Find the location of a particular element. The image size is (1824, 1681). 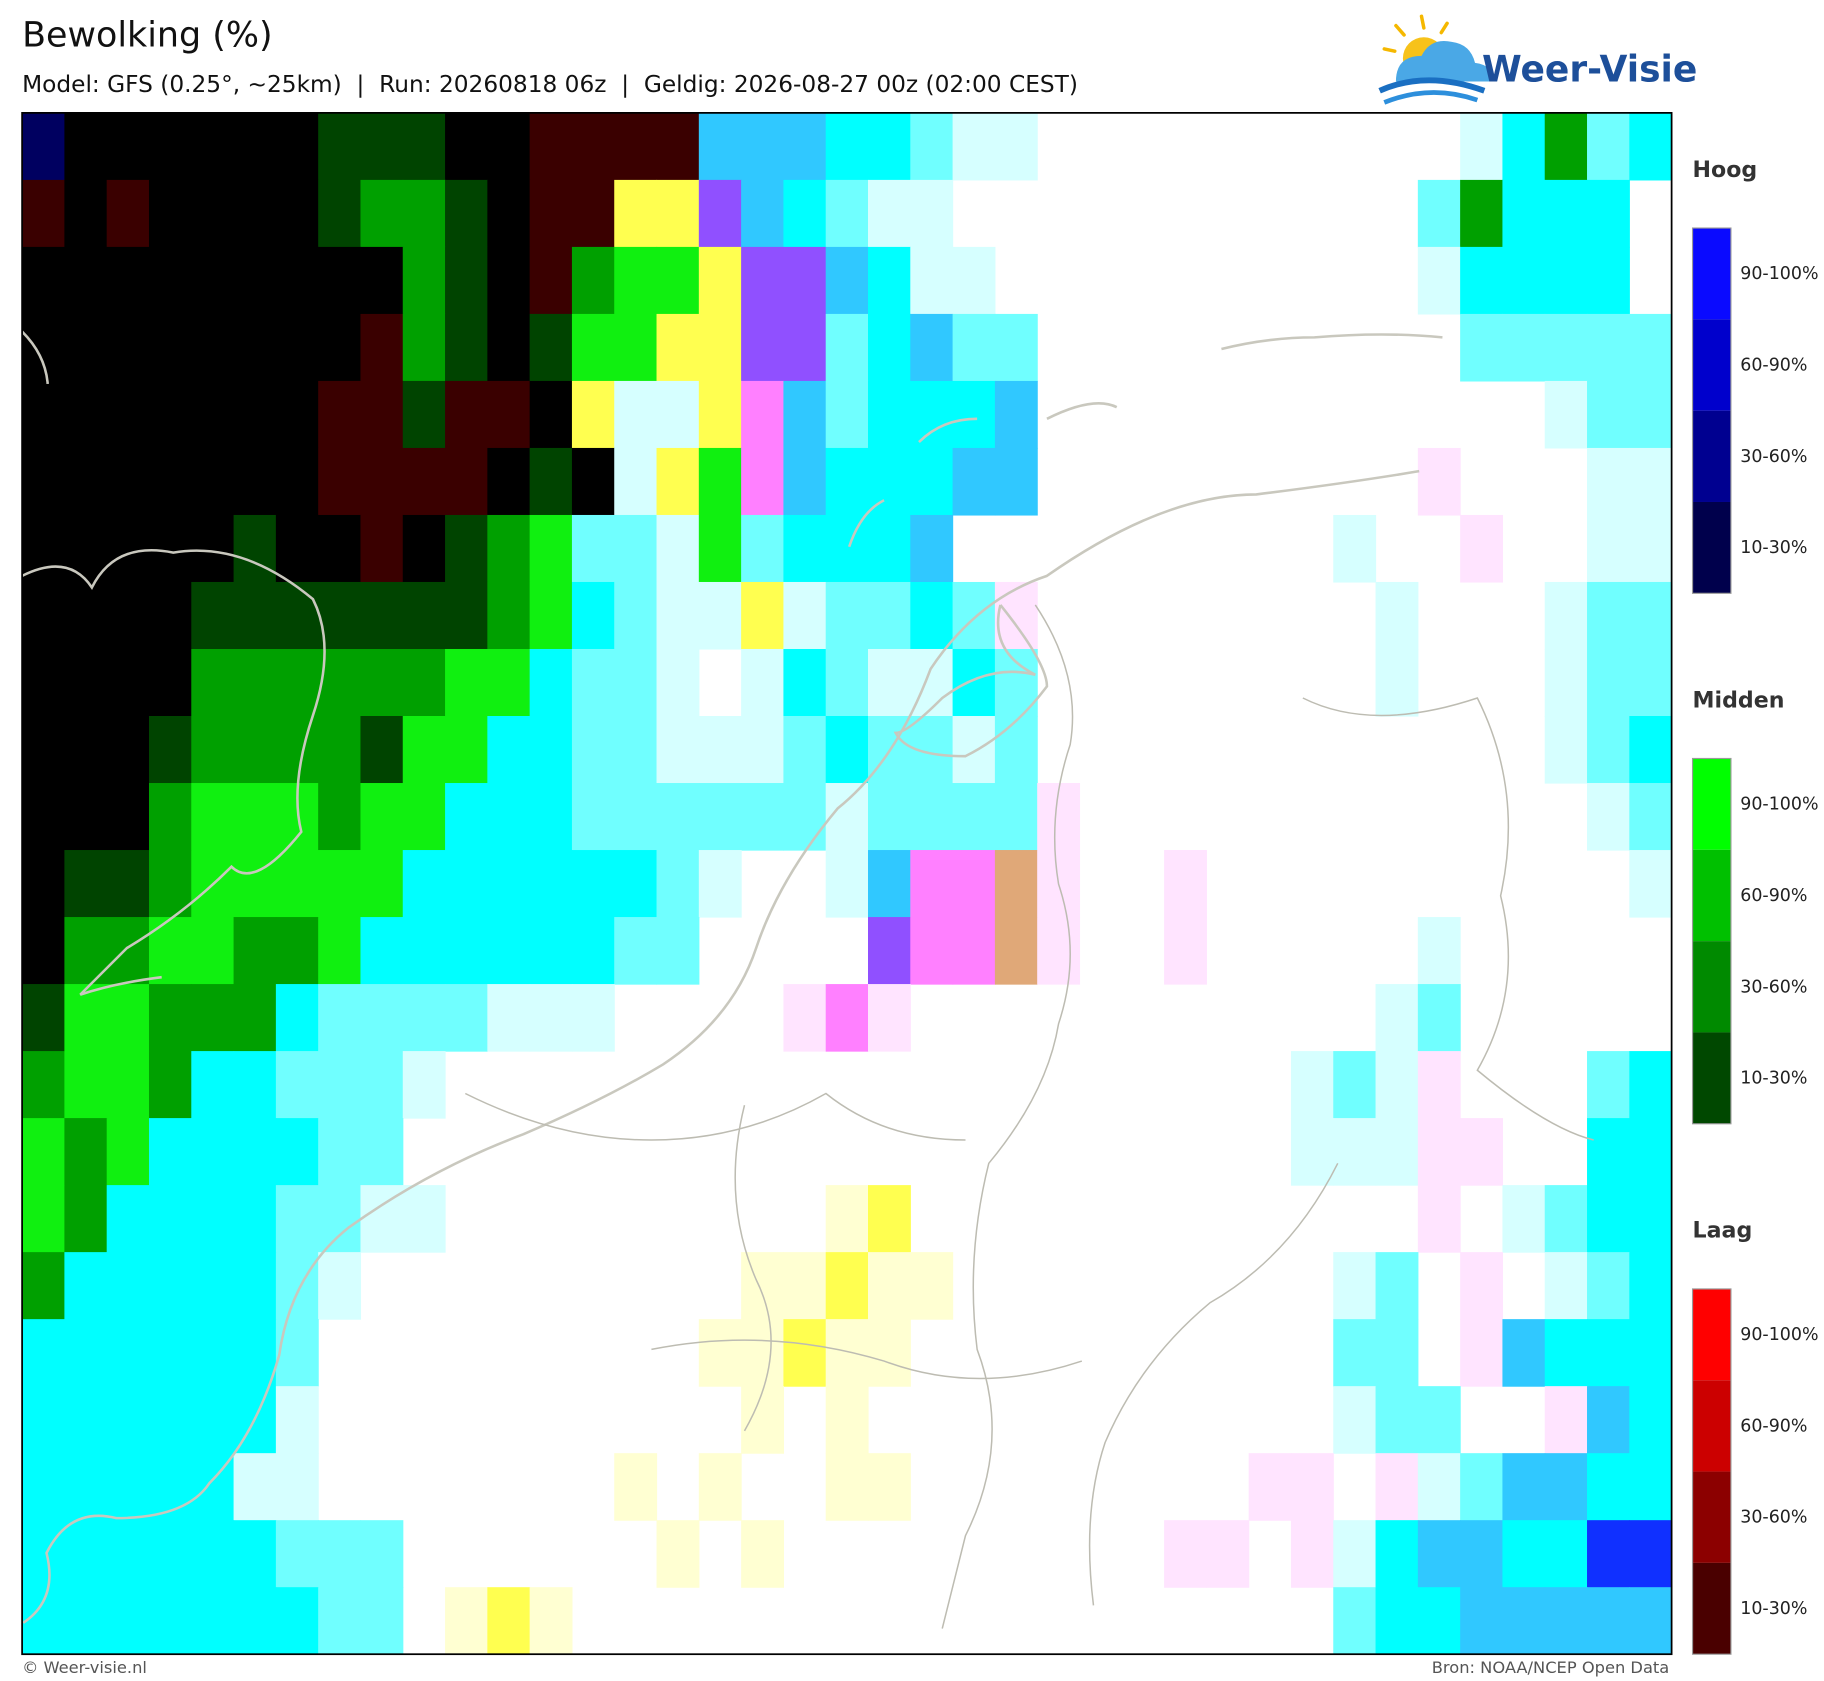

legend-label: 90-100% is located at coordinates (1779, 1335).